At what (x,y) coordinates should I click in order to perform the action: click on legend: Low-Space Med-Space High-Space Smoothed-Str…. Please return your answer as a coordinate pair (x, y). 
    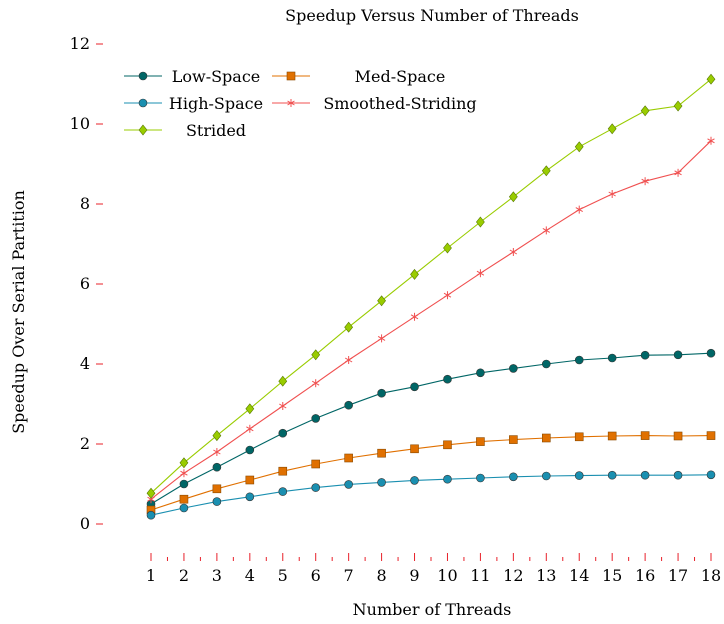
    Looking at the image, I should click on (300, 103).